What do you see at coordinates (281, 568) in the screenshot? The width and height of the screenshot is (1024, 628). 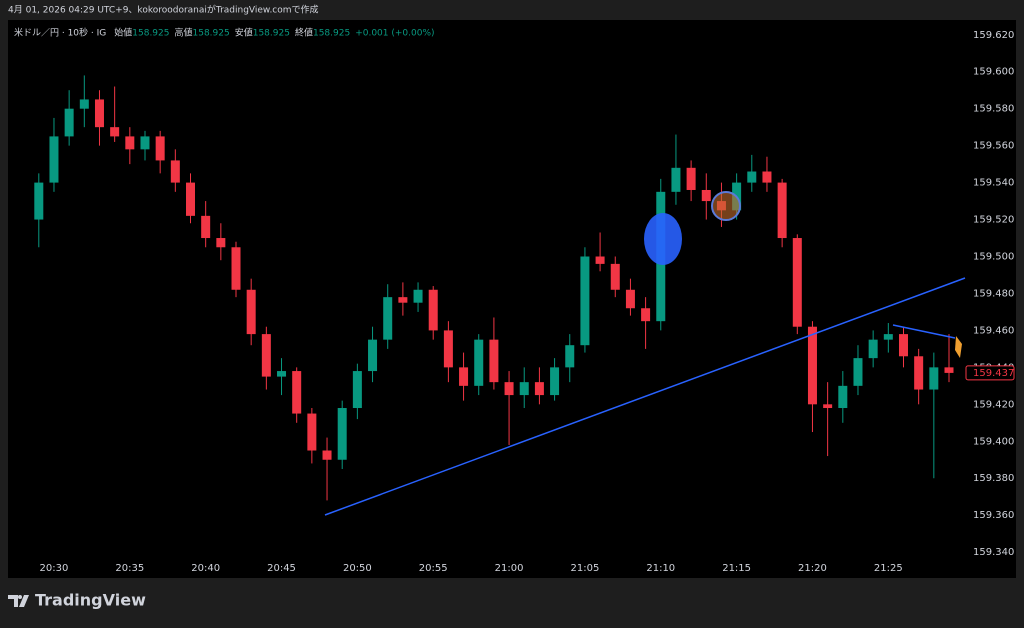 I see `x-tick-label: 20:45` at bounding box center [281, 568].